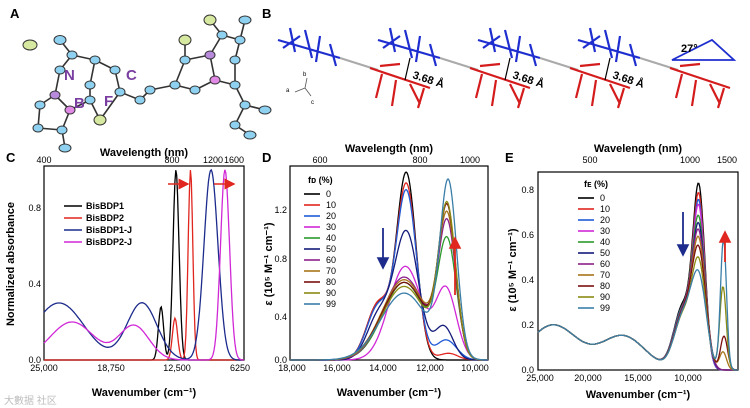 The width and height of the screenshot is (750, 408). I want to click on plot-e-ytick: 0.6, so click(527, 235).